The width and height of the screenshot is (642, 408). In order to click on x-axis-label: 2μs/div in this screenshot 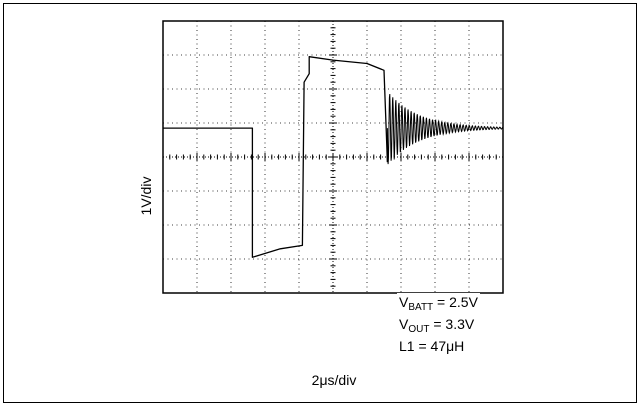, I will do `click(334, 380)`.